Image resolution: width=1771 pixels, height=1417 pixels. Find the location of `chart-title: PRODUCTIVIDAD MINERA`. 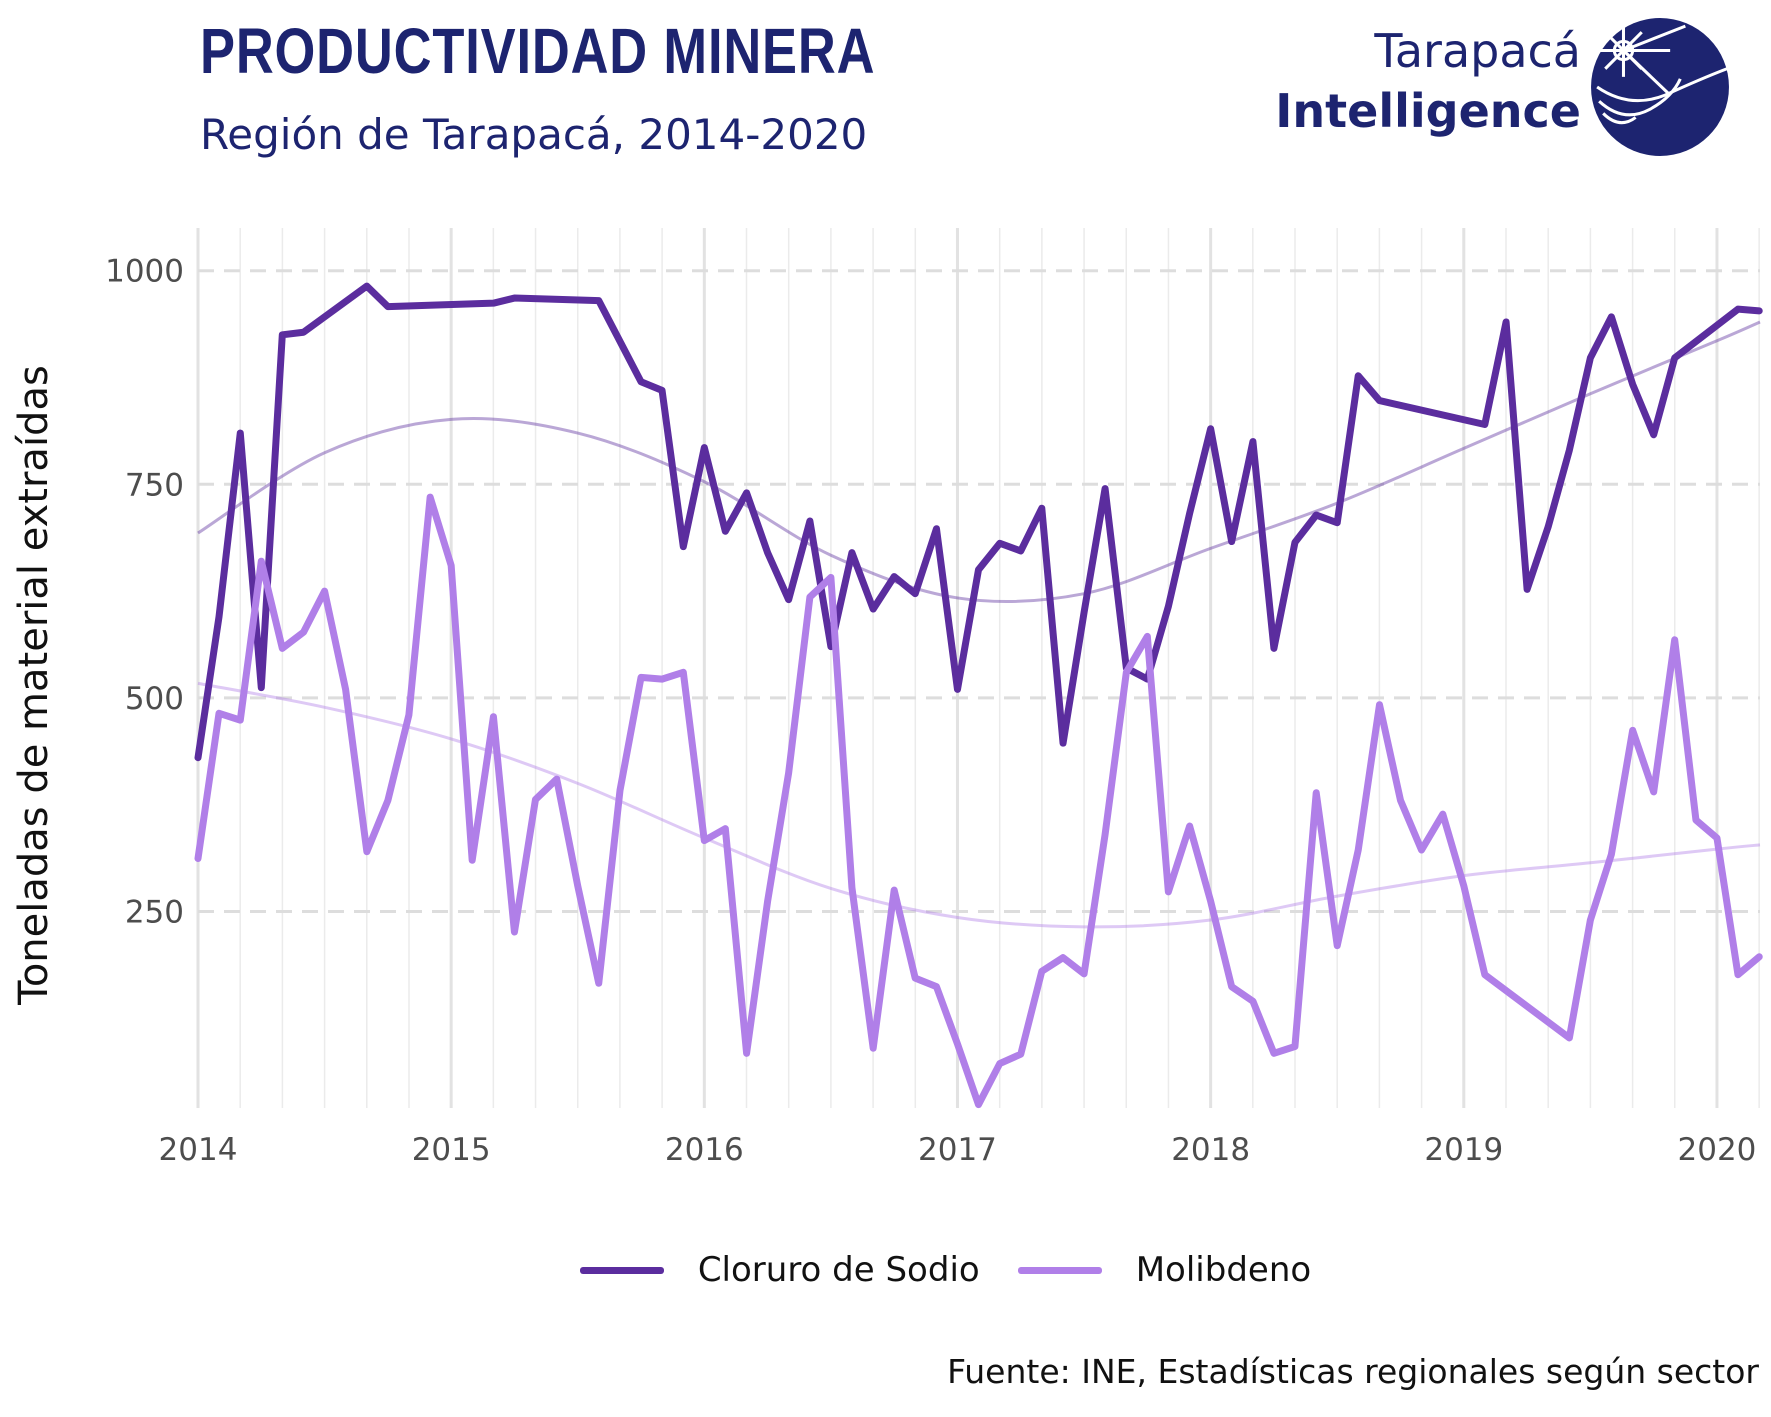

chart-title: PRODUCTIVIDAD MINERA is located at coordinates (538, 51).